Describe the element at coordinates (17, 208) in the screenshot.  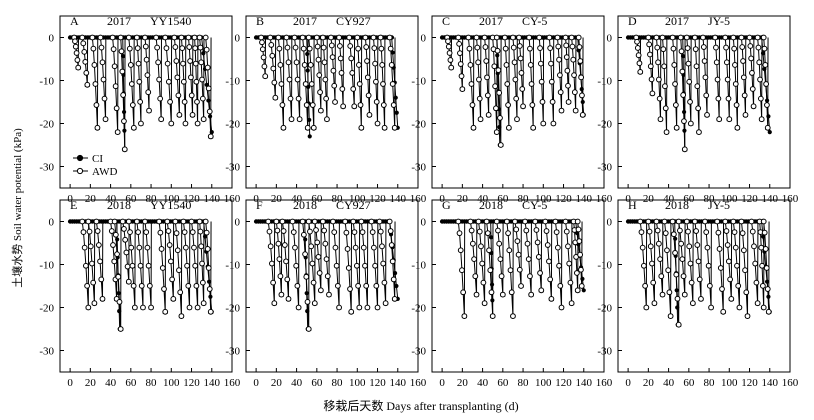
I see `y-axis-label: 土壤水势 Soil water potential (kPa)` at that location.